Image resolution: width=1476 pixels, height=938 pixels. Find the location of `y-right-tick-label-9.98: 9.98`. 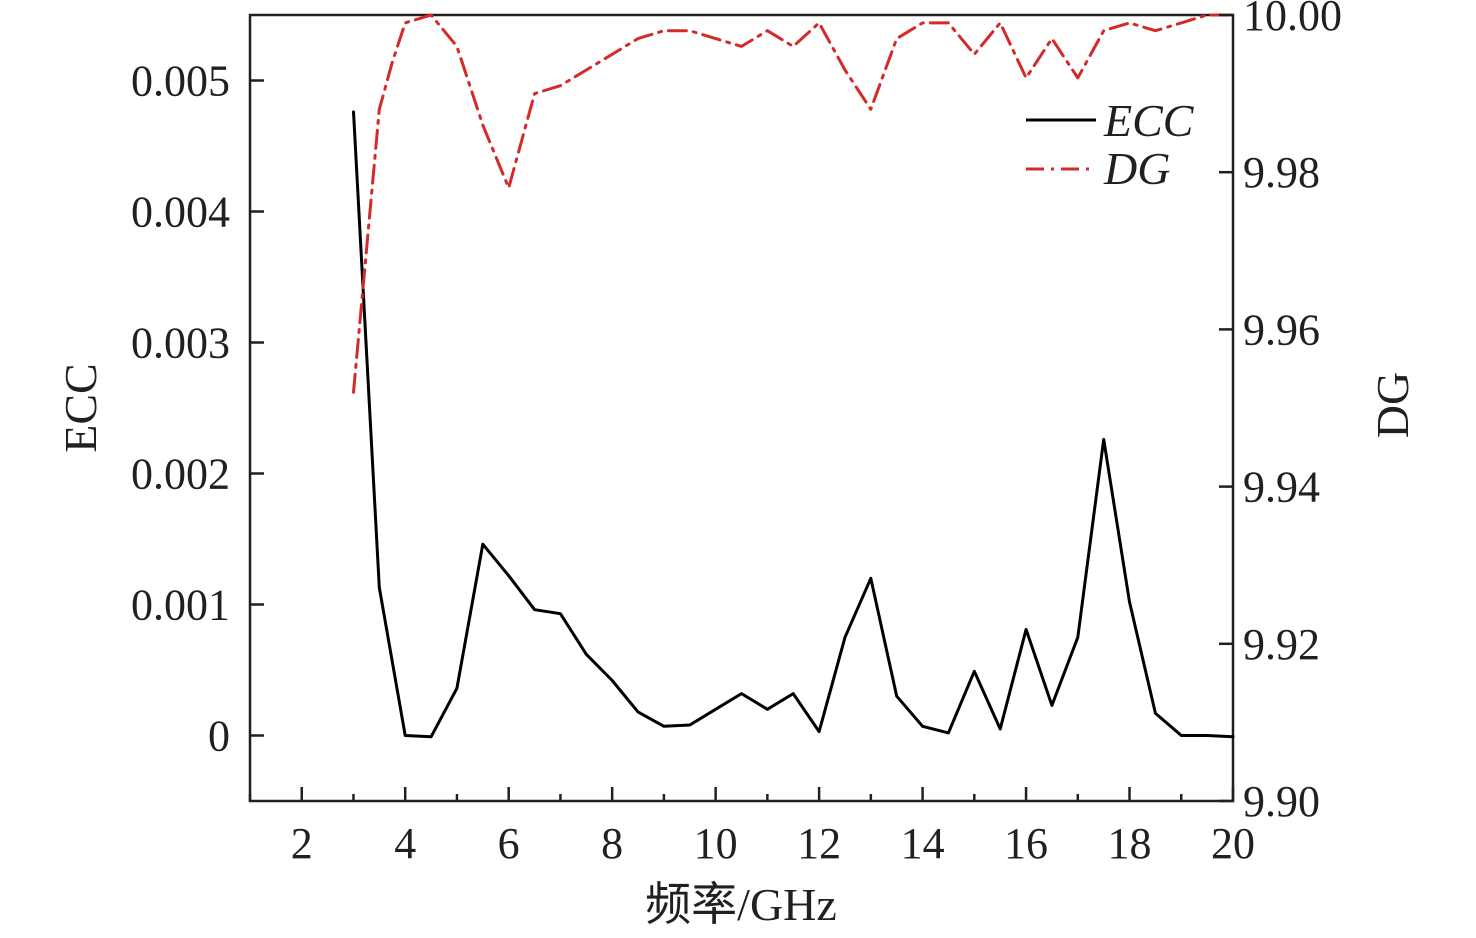

y-right-tick-label-9.98: 9.98 is located at coordinates (1281, 172).